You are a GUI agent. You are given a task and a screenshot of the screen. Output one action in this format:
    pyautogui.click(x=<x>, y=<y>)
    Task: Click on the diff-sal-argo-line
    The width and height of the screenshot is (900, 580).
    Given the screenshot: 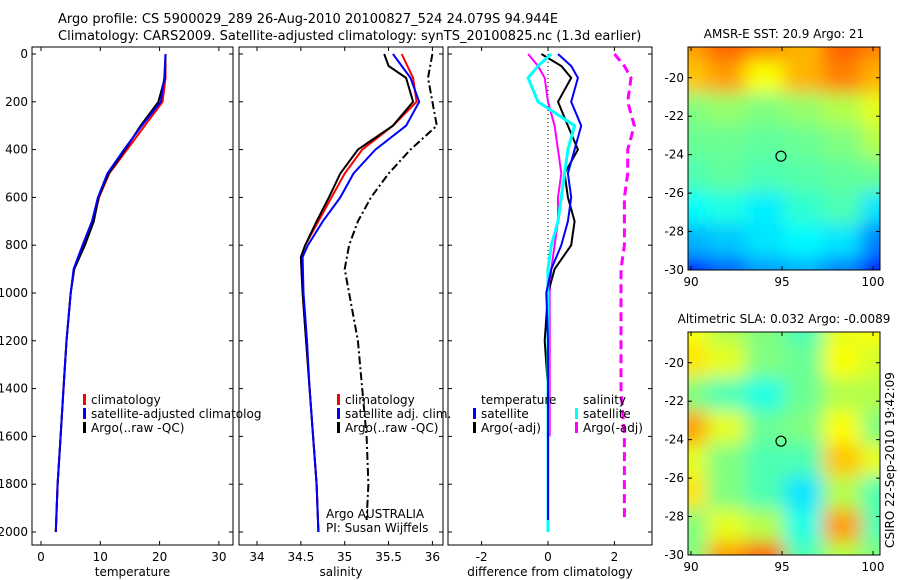 What is the action you would take?
    pyautogui.click(x=545, y=245)
    